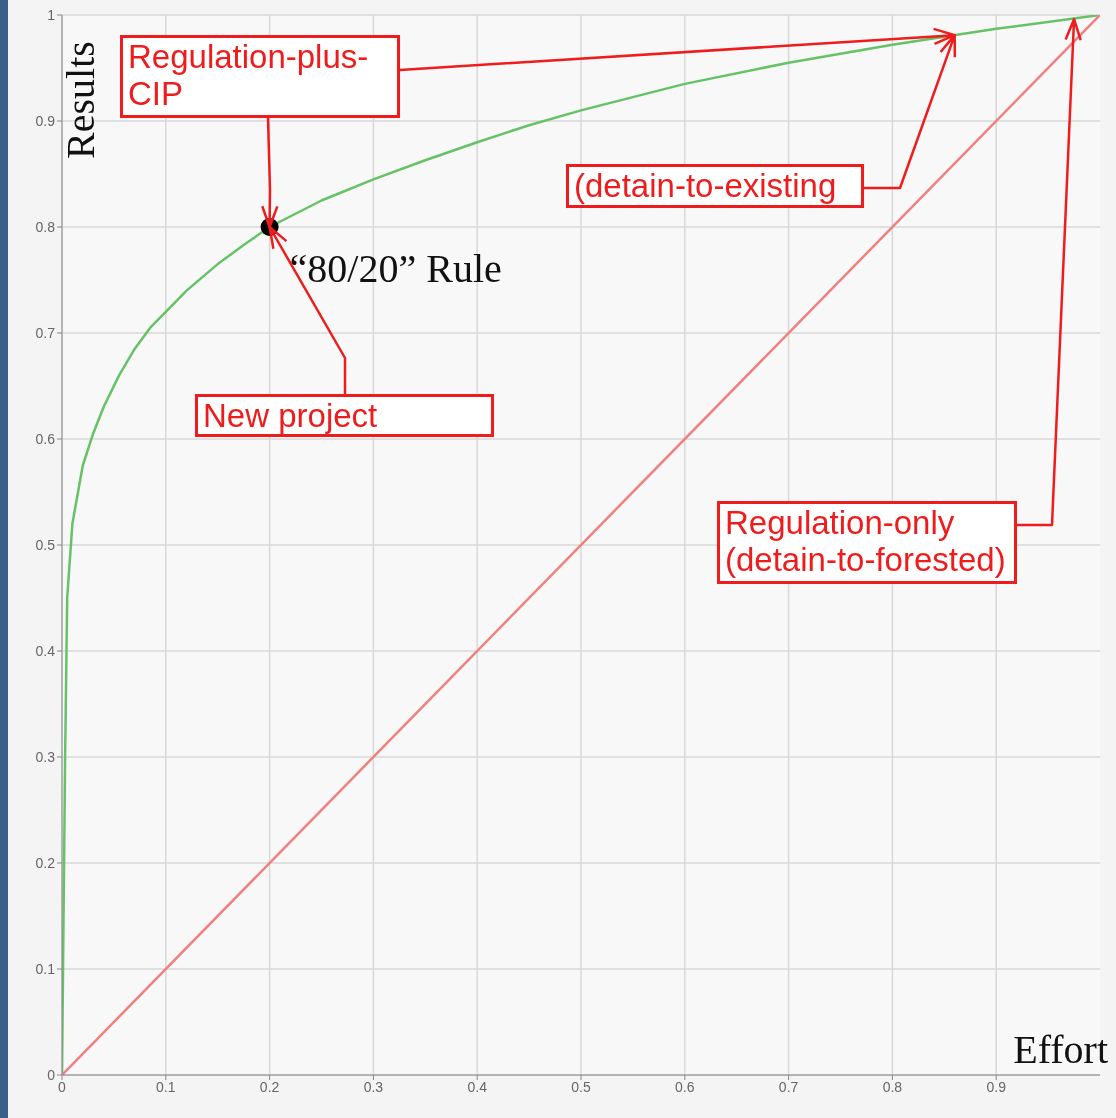  Describe the element at coordinates (45, 438) in the screenshot. I see `y-tick-label: 0.6` at that location.